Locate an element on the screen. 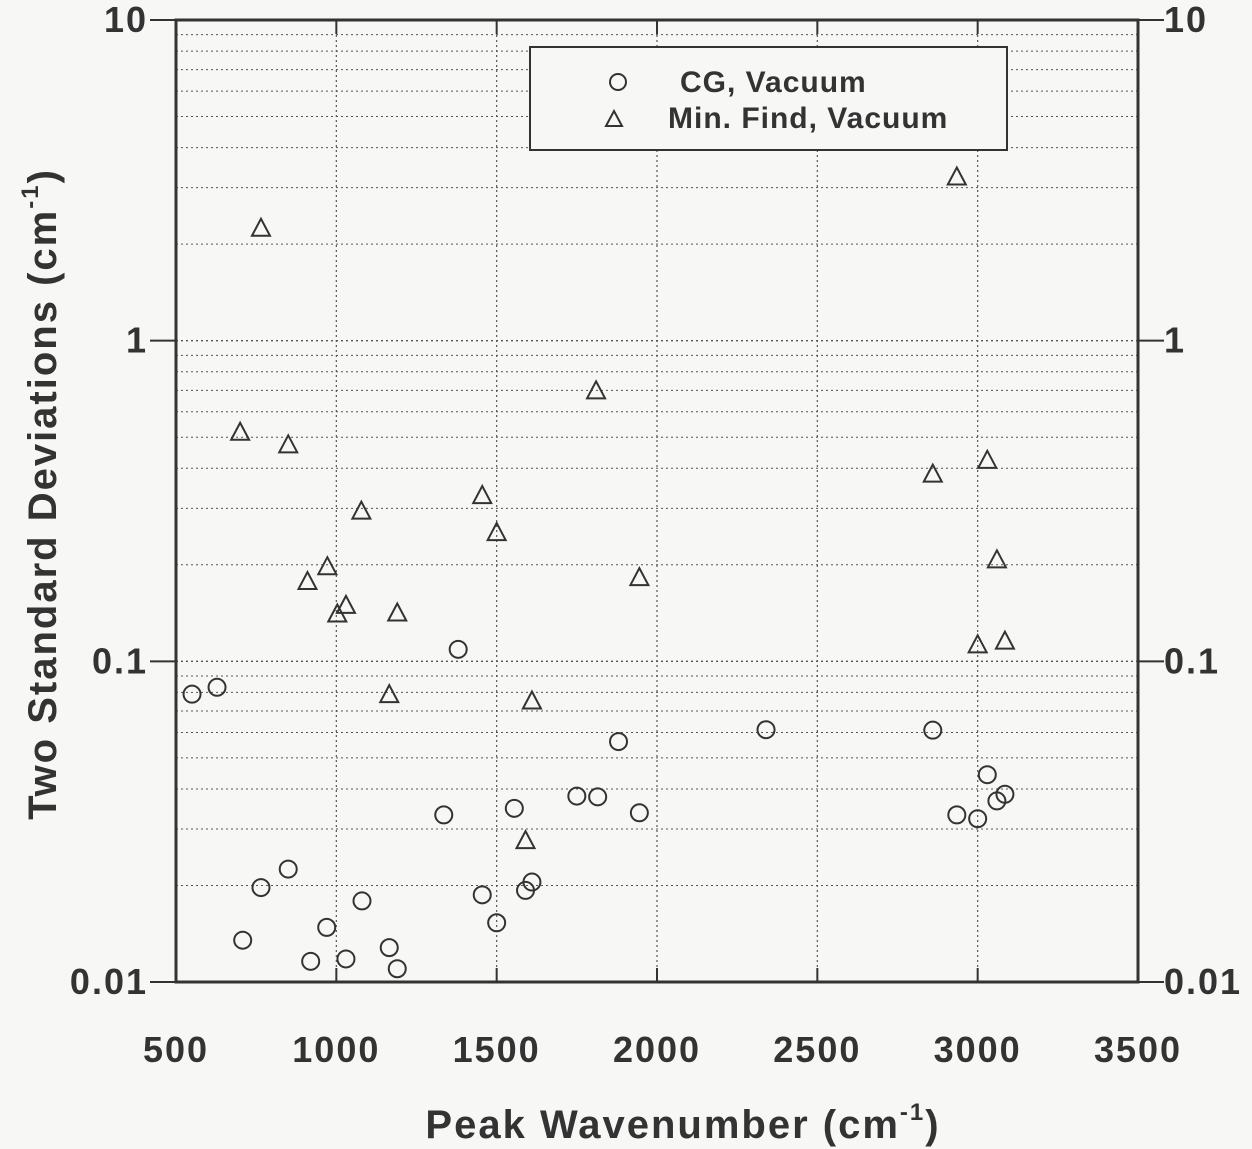 The height and width of the screenshot is (1149, 1252). x-tick-label: 3000 is located at coordinates (978, 1049).